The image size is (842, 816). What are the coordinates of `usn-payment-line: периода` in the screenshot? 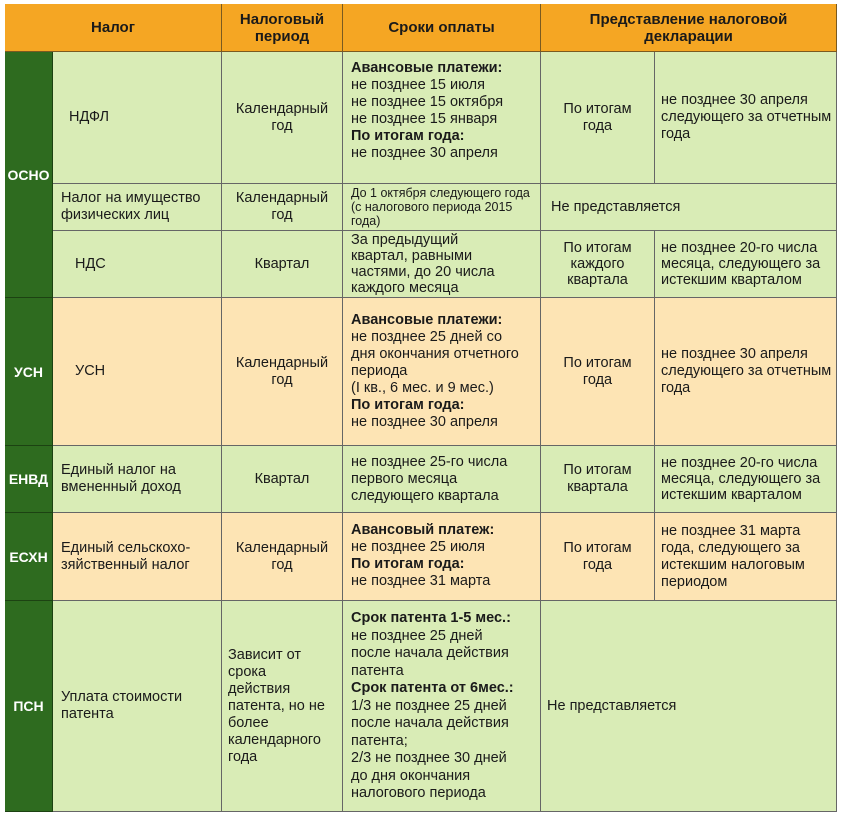 It's located at (379, 371).